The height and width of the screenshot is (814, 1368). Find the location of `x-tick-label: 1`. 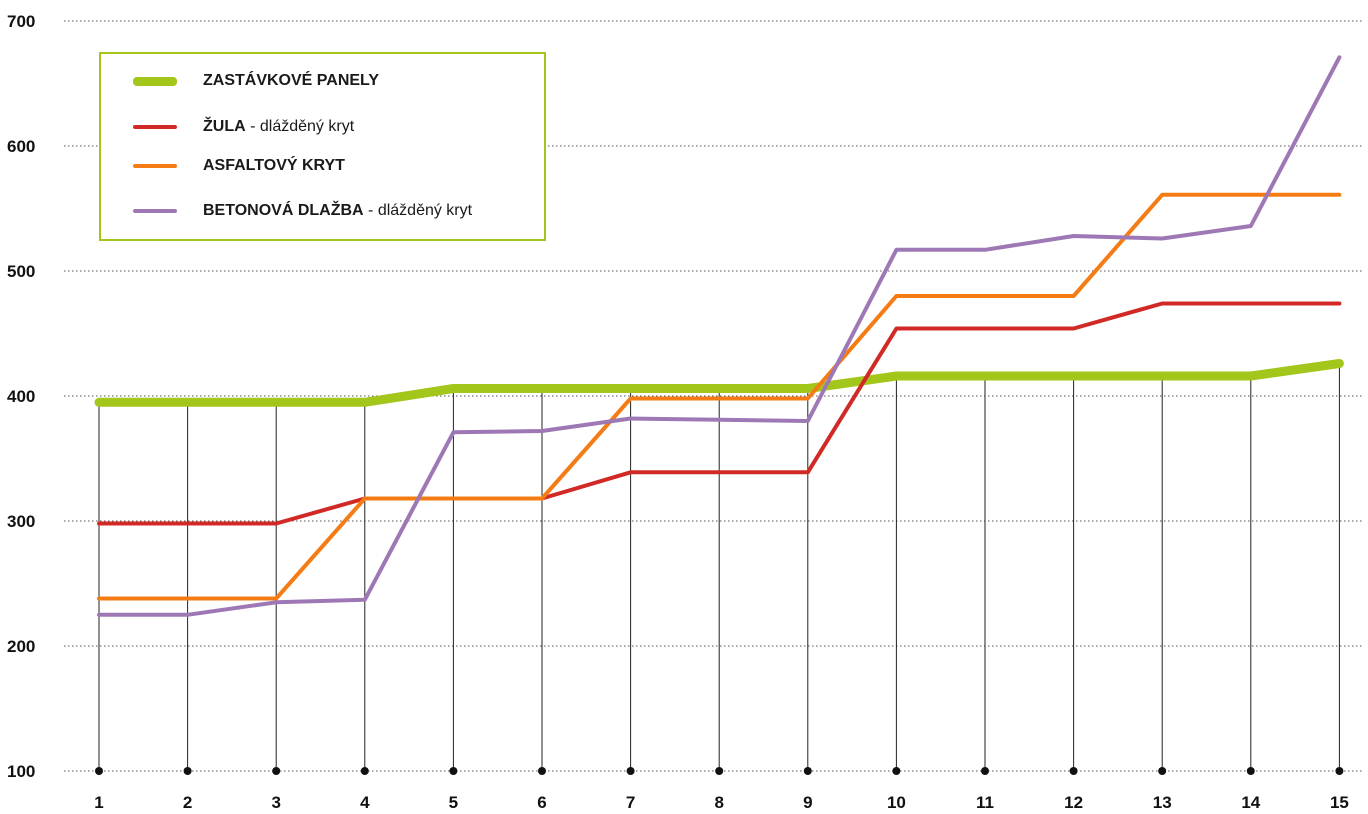

x-tick-label: 1 is located at coordinates (98, 802).